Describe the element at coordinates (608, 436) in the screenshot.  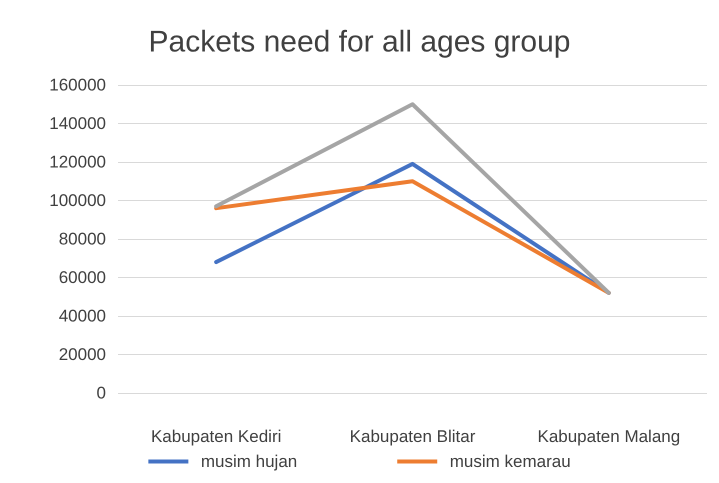
I see `x-tick-label: Kabupaten Malang` at that location.